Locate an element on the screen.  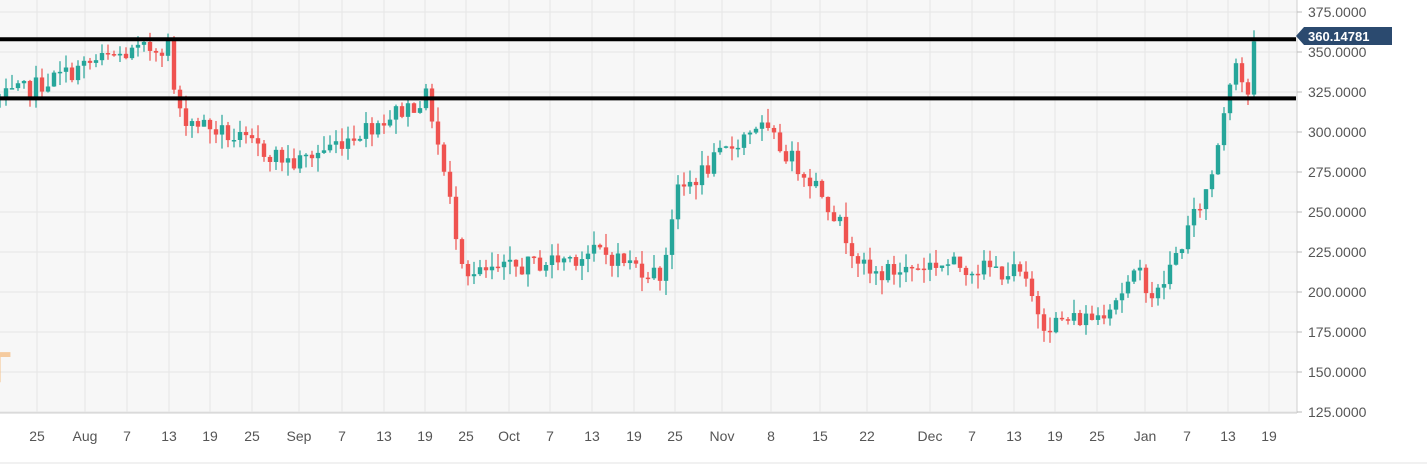
x-tick-label: Oct is located at coordinates (509, 436).